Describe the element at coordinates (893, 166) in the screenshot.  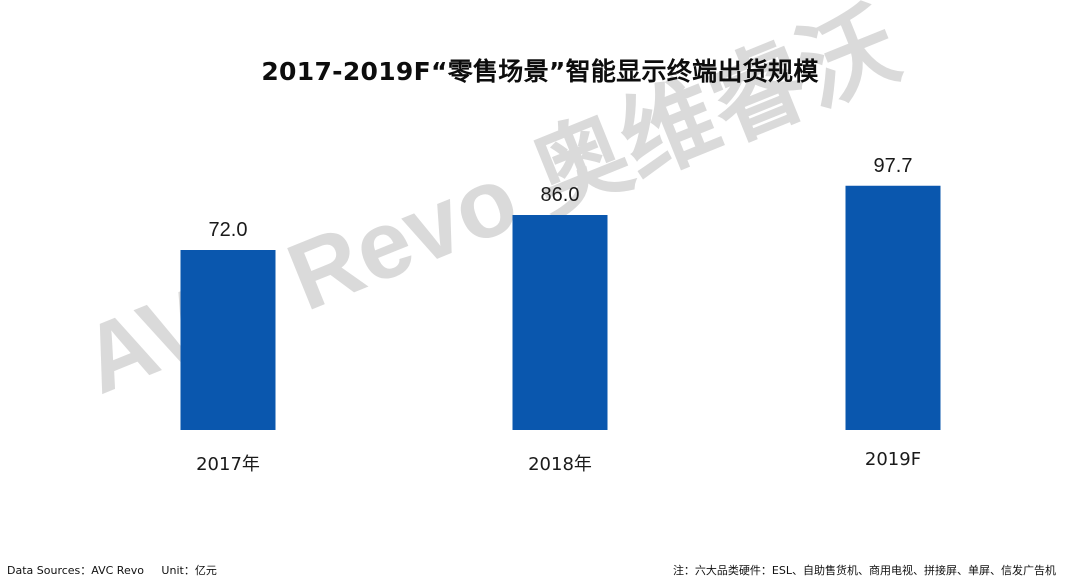
I see `value-label-3: 97.7` at that location.